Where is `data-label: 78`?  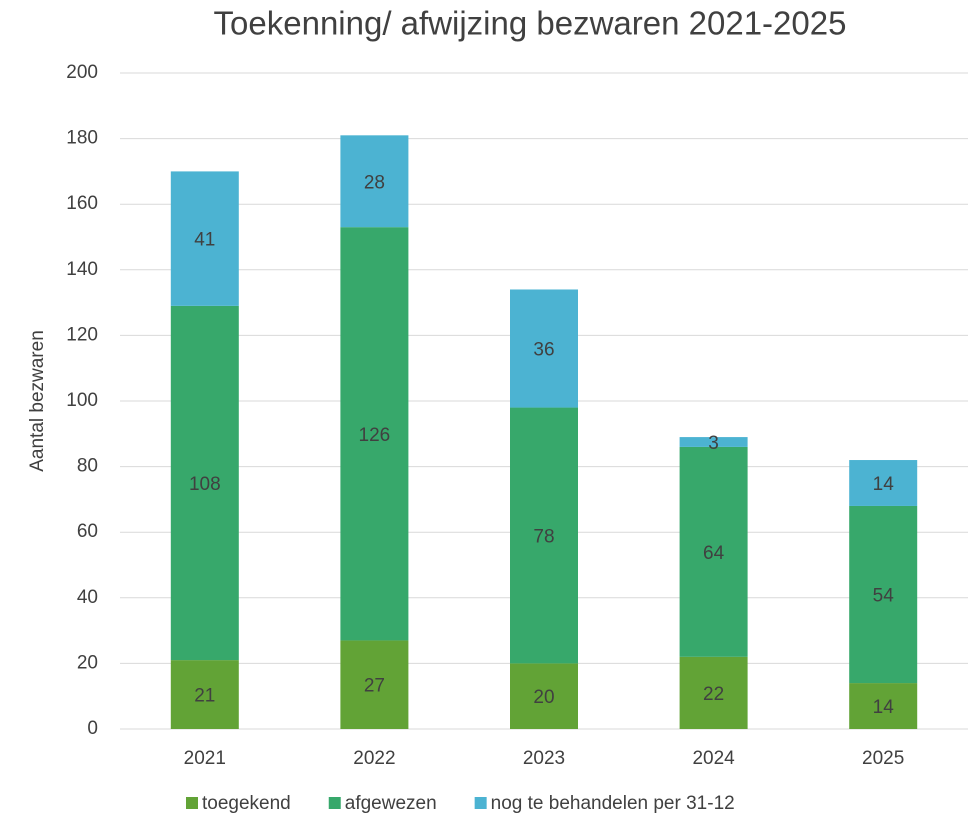 data-label: 78 is located at coordinates (543, 536).